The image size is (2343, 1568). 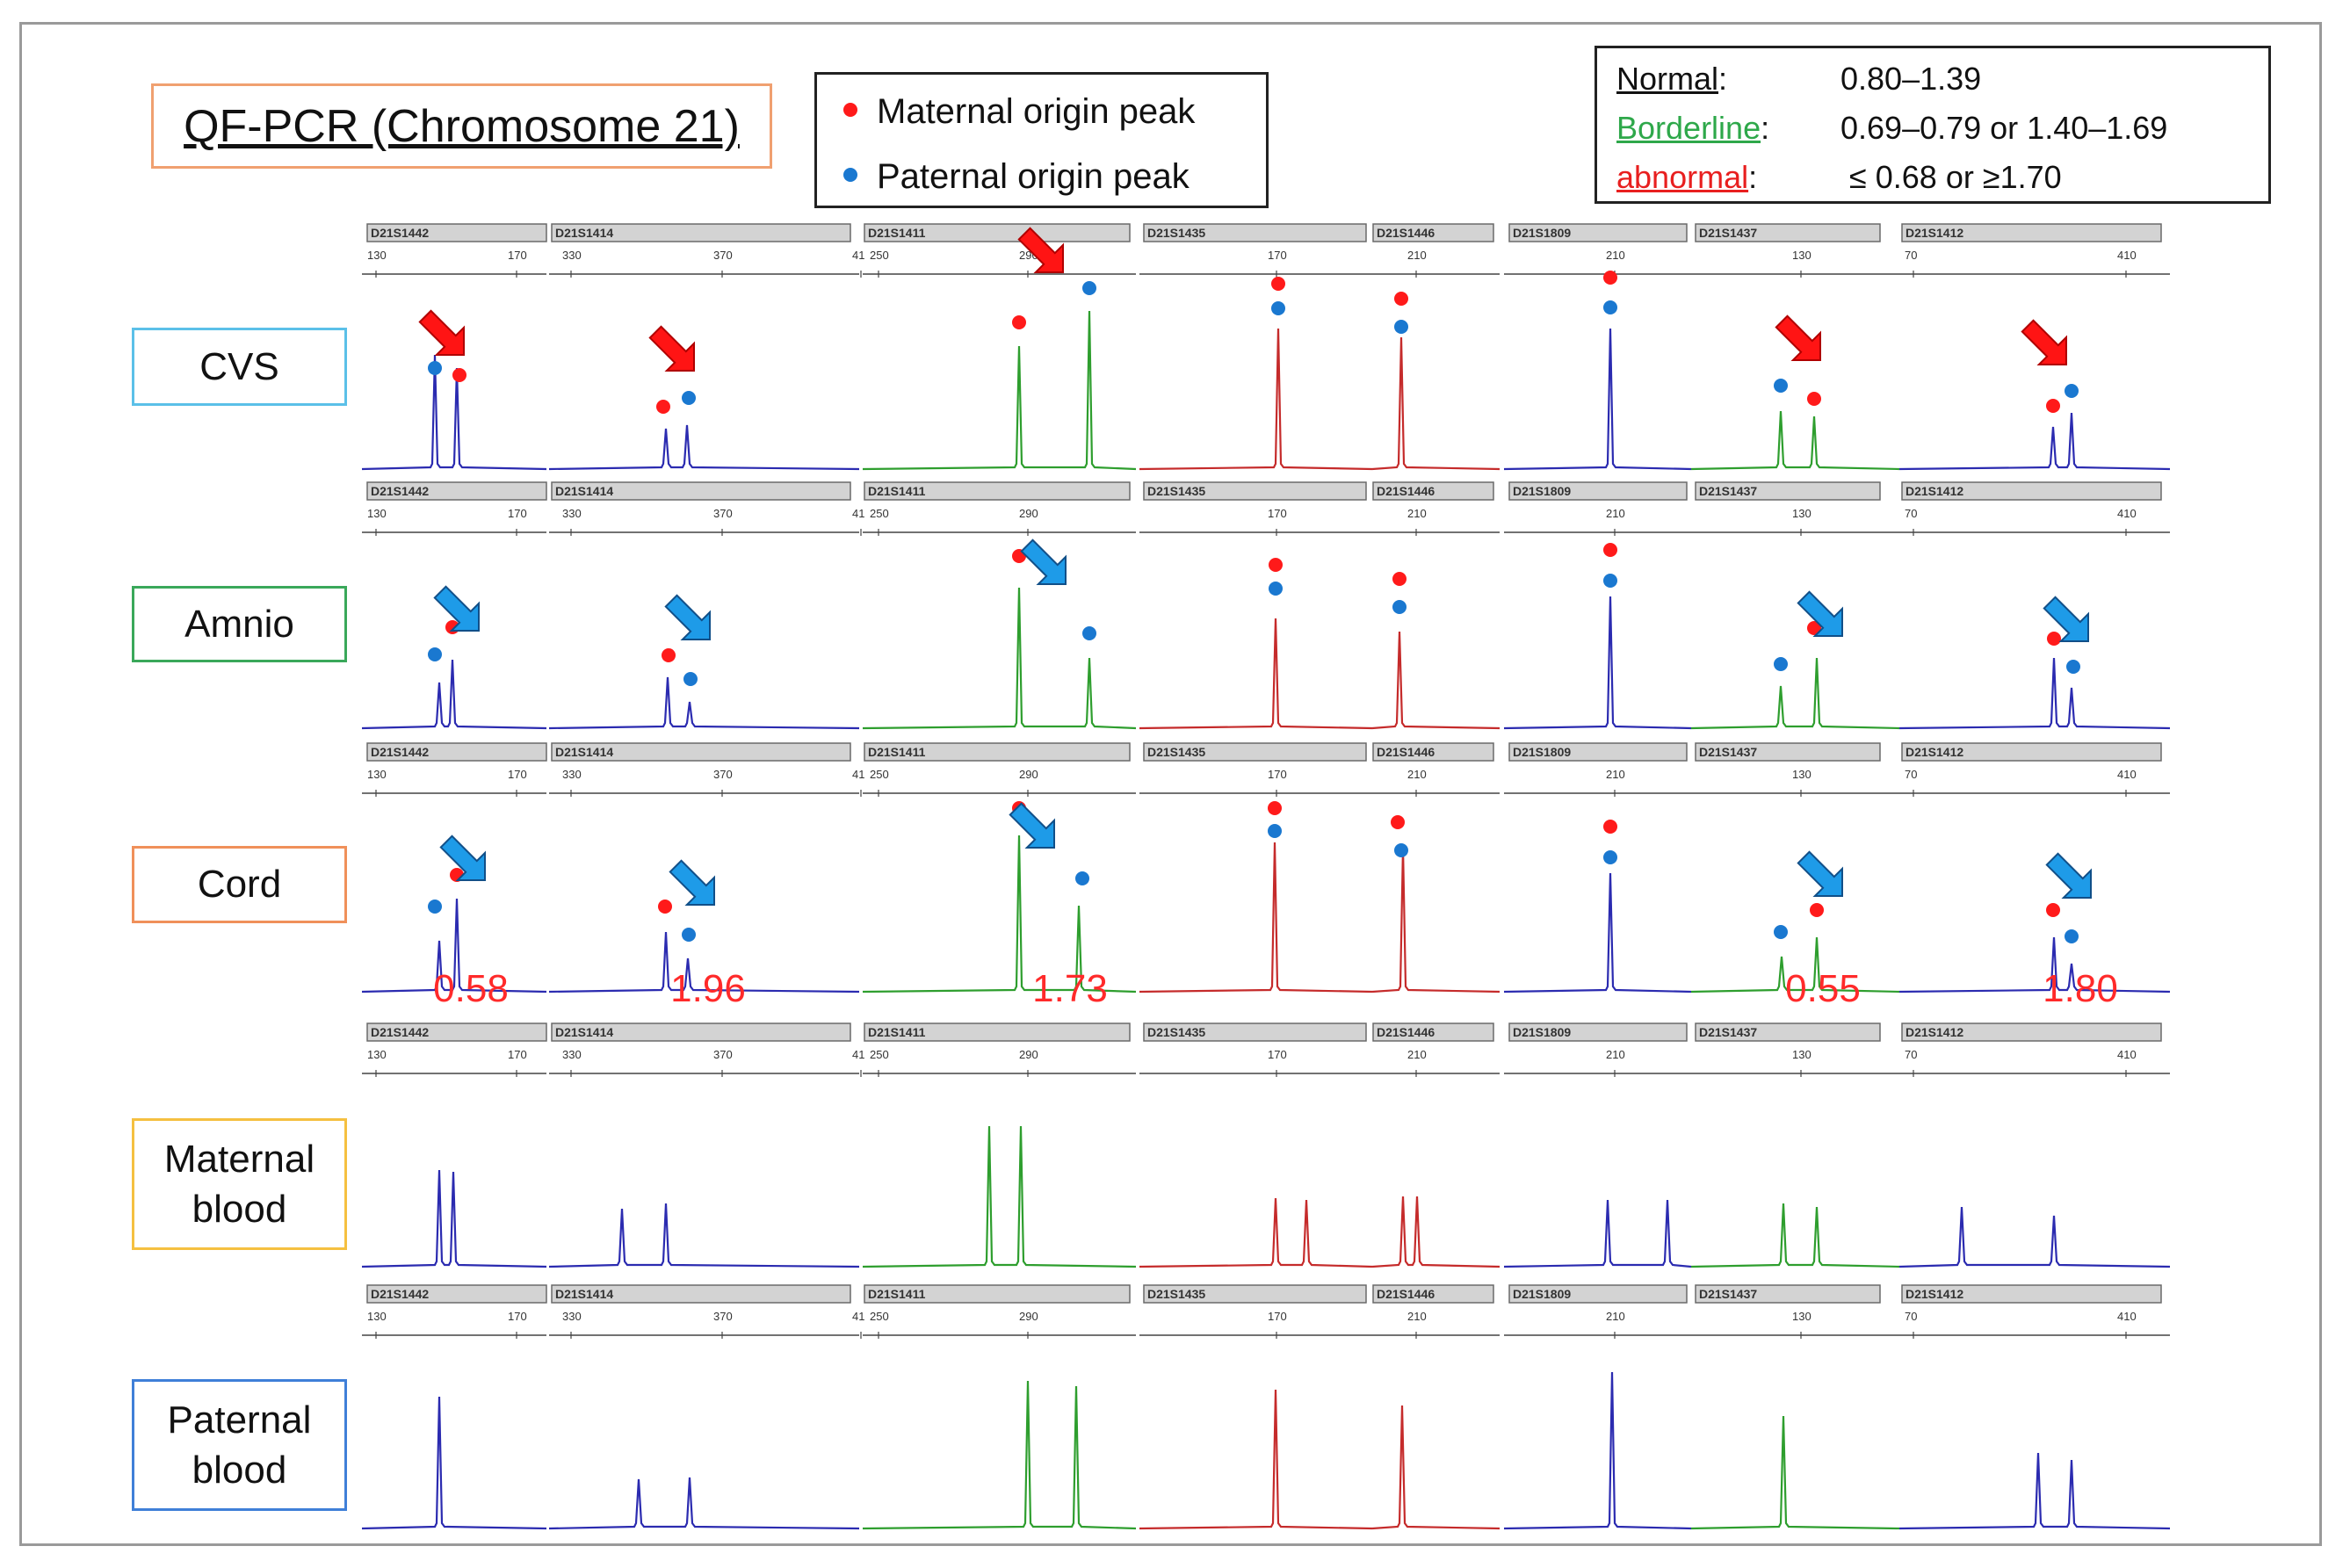 What do you see at coordinates (2127, 774) in the screenshot?
I see `ruler-tick-label: 410` at bounding box center [2127, 774].